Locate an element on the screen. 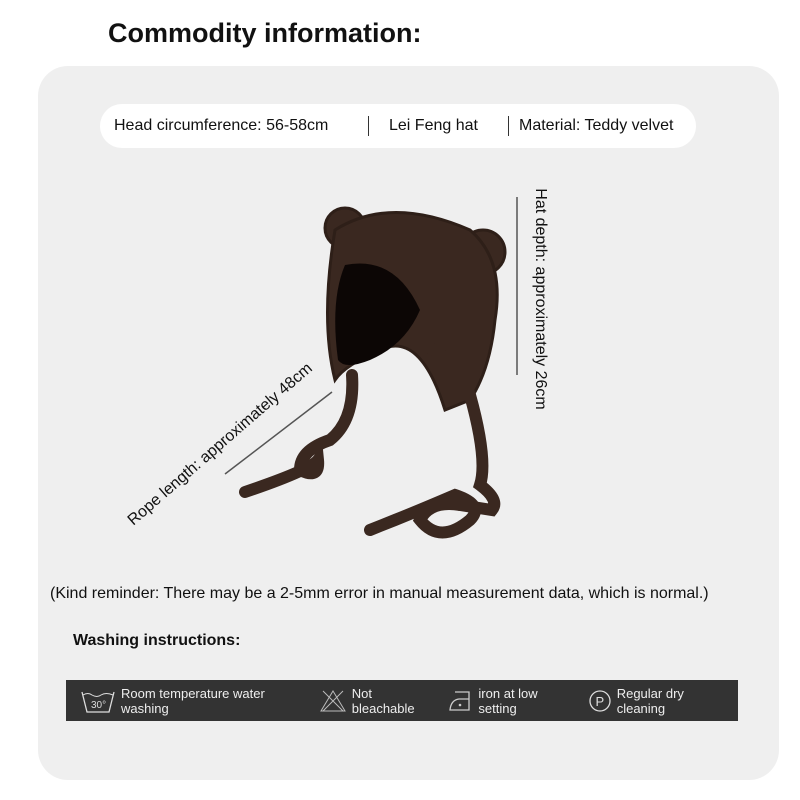 Image resolution: width=800 pixels, height=800 pixels. dry-clean-label: Regular dry cleaning is located at coordinates (650, 700).